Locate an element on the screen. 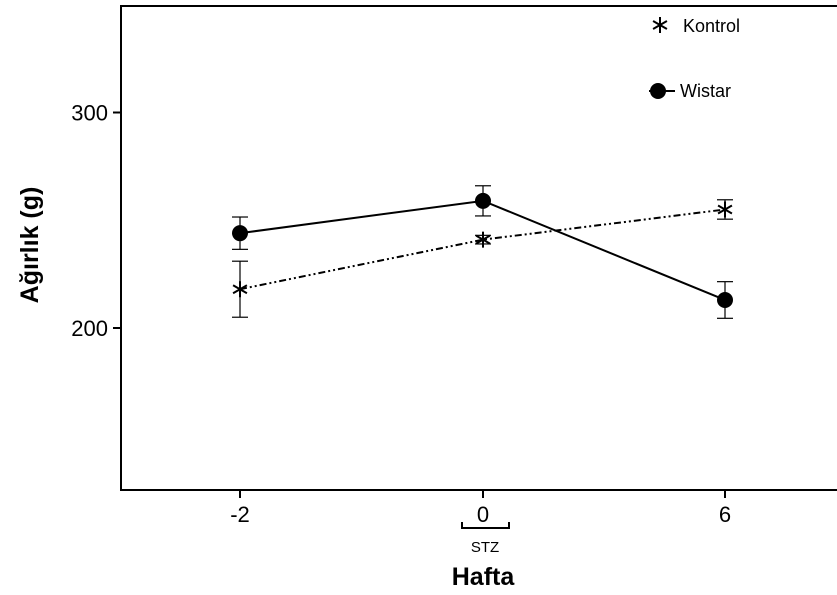 This screenshot has height=595, width=837. series-kontrol is located at coordinates (482, 258).